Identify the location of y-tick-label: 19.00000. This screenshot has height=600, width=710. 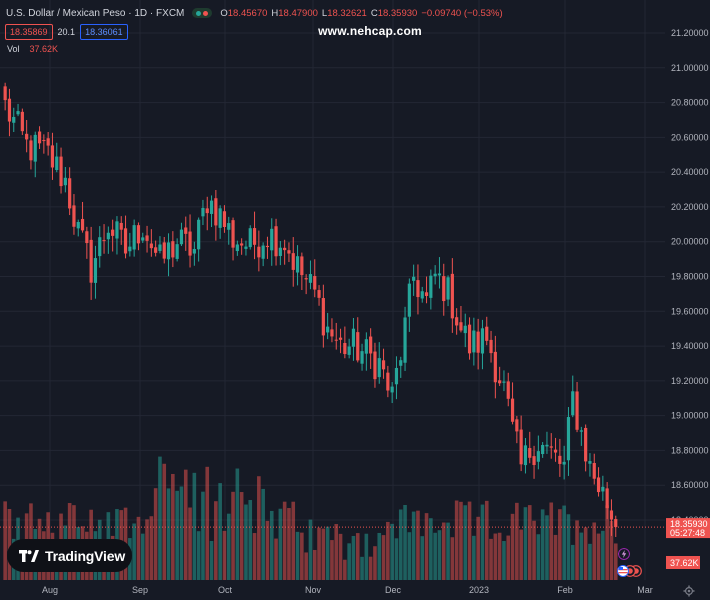
(690, 416).